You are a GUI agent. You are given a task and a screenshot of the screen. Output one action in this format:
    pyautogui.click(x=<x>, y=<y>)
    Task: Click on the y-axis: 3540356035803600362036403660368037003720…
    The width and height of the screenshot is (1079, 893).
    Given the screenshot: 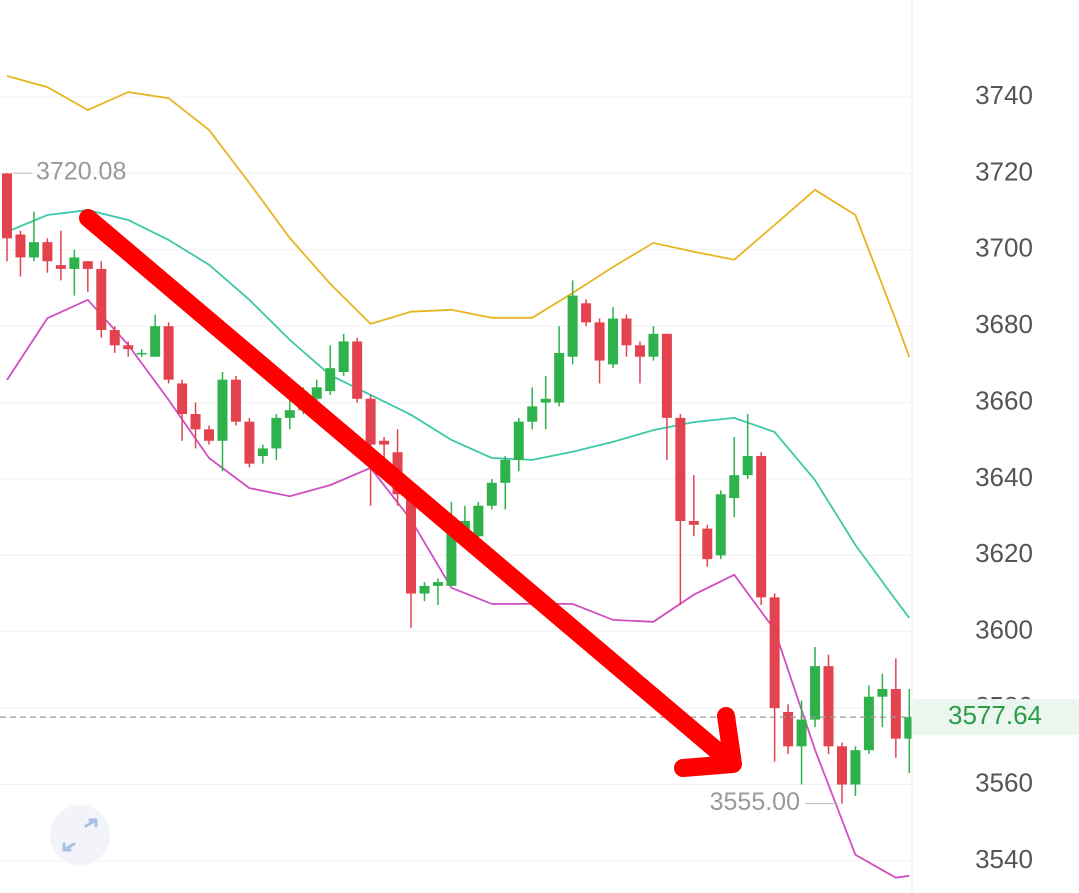 What is the action you would take?
    pyautogui.click(x=996, y=477)
    